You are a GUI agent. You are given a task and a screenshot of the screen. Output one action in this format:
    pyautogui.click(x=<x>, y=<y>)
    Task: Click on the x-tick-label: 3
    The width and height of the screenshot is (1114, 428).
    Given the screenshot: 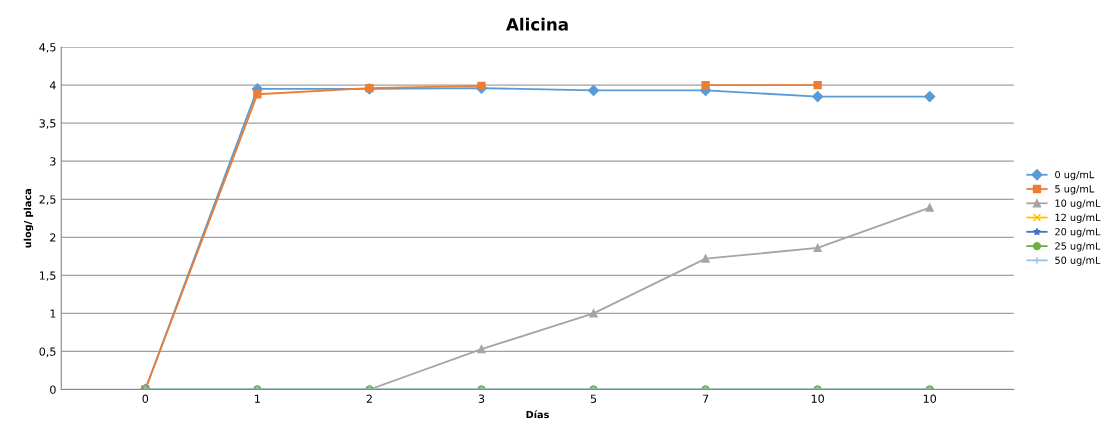 What is the action you would take?
    pyautogui.click(x=481, y=398)
    